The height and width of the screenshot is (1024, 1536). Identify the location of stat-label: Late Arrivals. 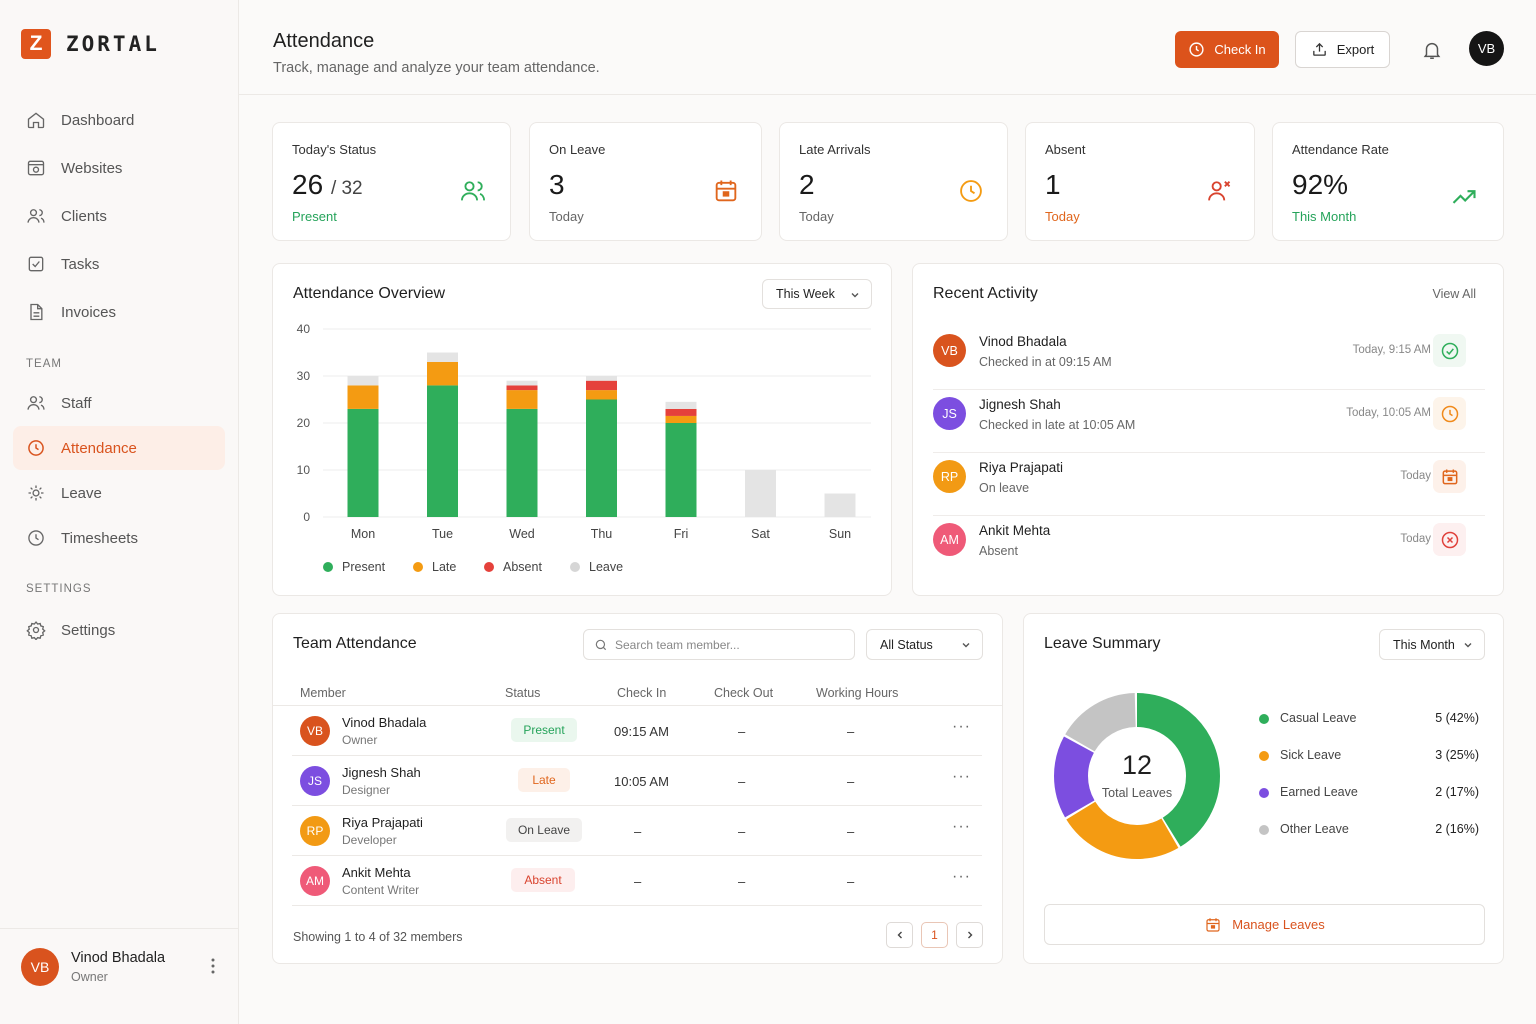
(835, 149).